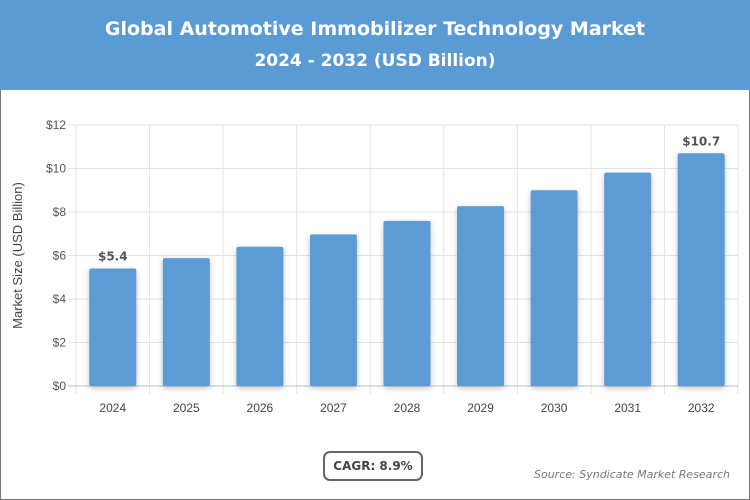  Describe the element at coordinates (60, 343) in the screenshot. I see `y-tick-label: $2` at that location.